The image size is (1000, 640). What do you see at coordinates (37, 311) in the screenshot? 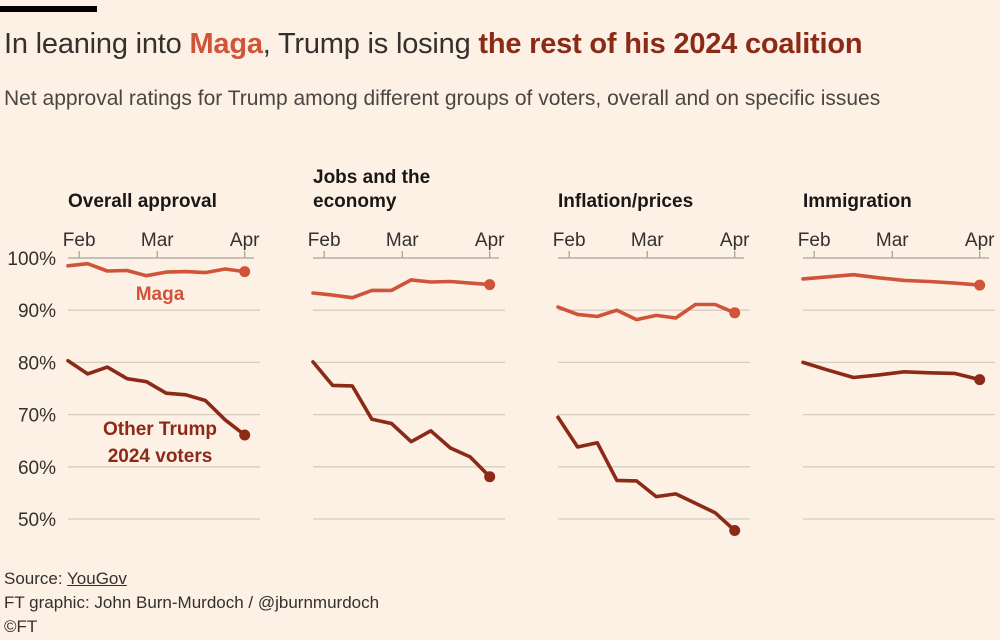
I see `y-tick-label: 90%` at bounding box center [37, 311].